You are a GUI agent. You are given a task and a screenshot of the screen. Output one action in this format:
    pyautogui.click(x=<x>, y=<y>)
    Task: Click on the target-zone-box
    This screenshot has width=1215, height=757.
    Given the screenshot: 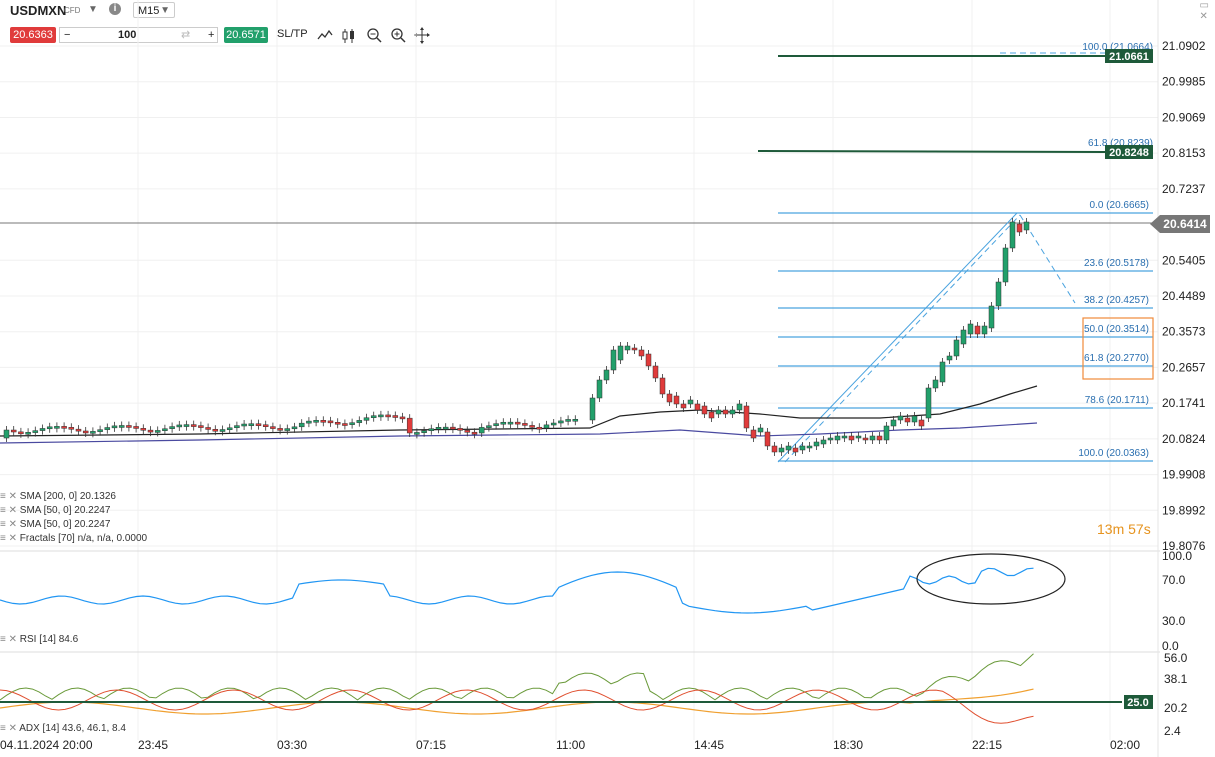 What is the action you would take?
    pyautogui.click(x=1118, y=348)
    